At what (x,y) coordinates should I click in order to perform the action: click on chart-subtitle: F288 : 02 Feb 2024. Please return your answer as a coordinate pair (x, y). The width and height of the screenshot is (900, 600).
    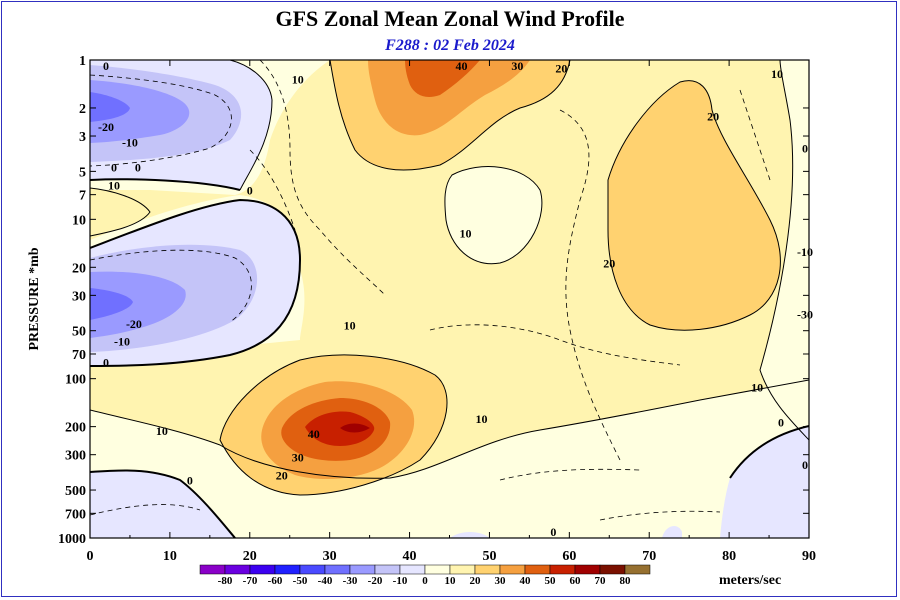
    Looking at the image, I should click on (450, 45).